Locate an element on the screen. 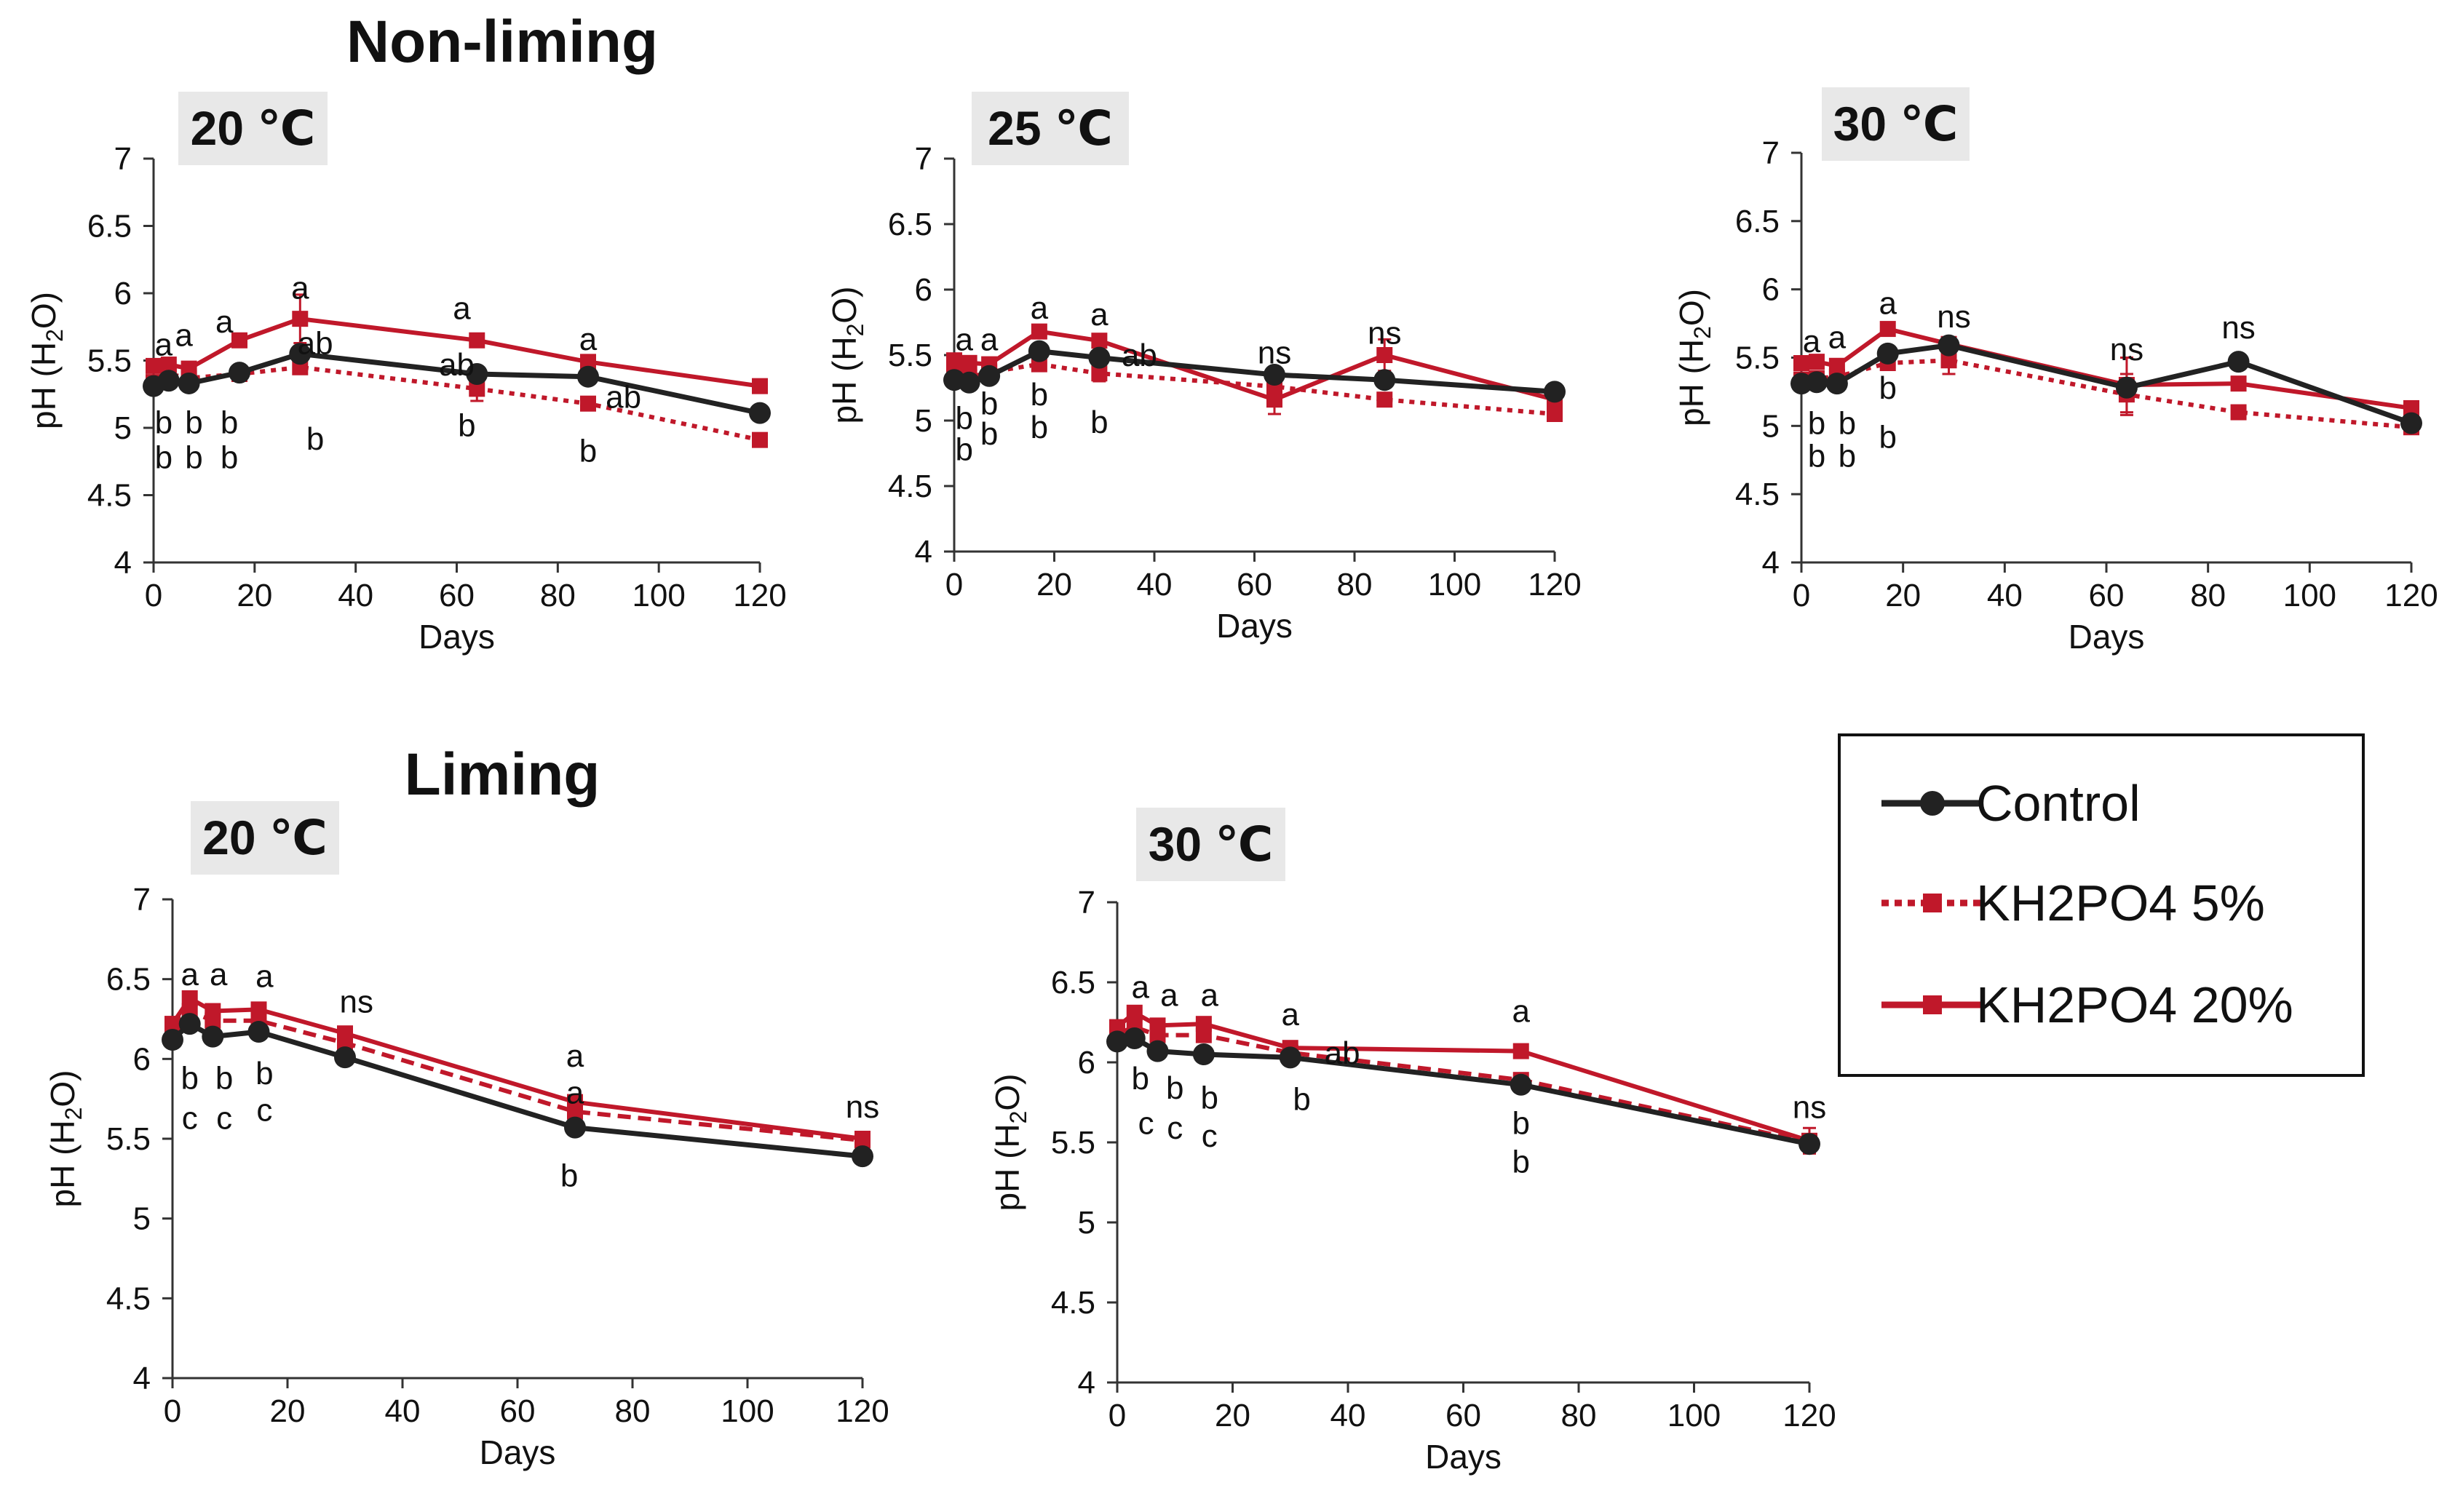  x-tick-label: 80 is located at coordinates (2208, 595).